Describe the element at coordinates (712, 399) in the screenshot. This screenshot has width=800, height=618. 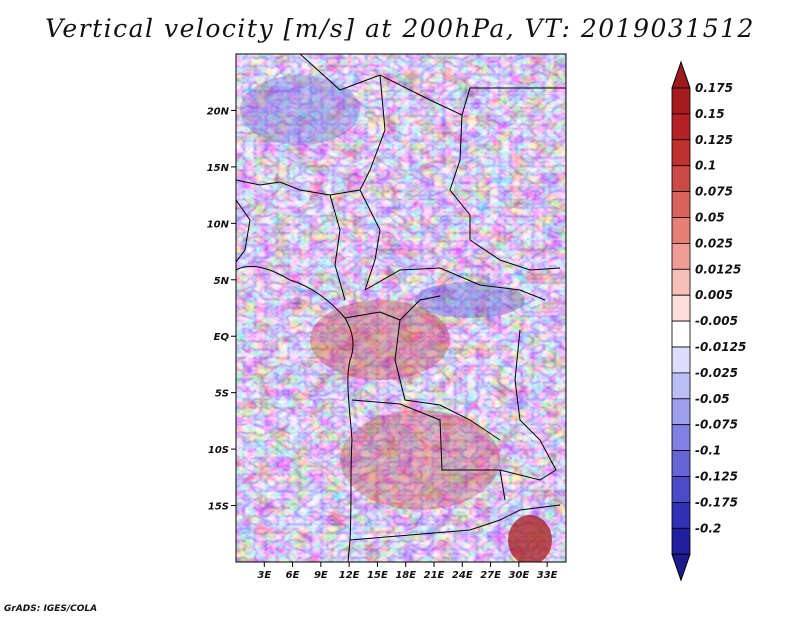
I see `colorbar-label: -0.05` at that location.